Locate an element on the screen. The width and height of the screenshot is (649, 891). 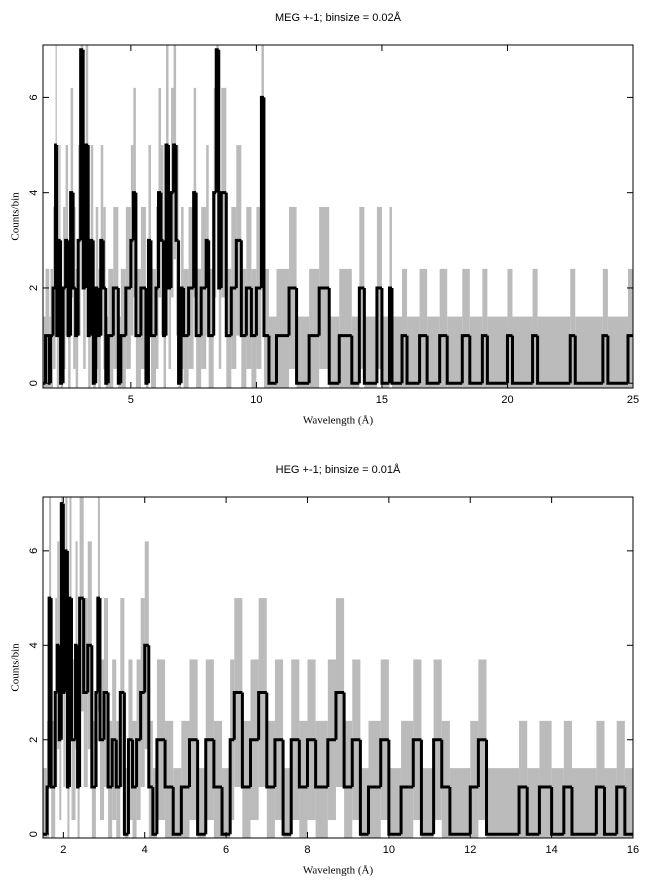
x-tick-label: 25 is located at coordinates (633, 400).